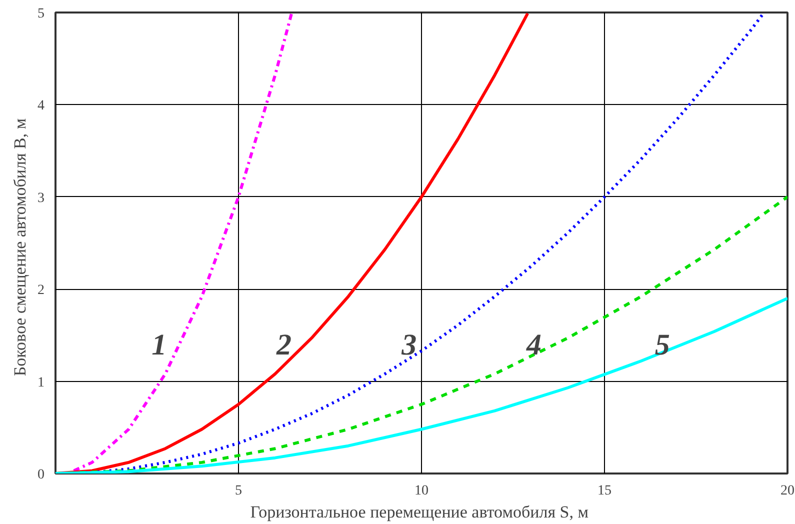  Describe the element at coordinates (421, 491) in the screenshot. I see `x-tick-label: 10` at that location.